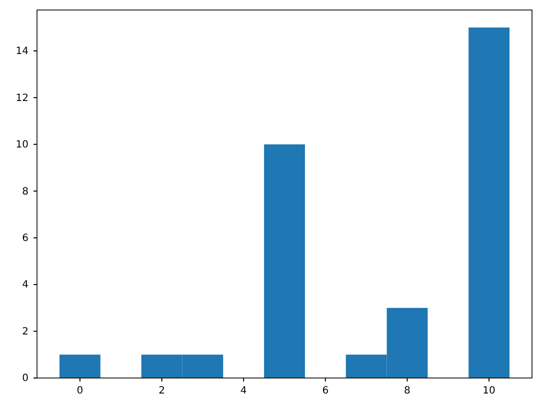 The width and height of the screenshot is (543, 413). Describe the element at coordinates (25, 192) in the screenshot. I see `y-tick-label: 8` at that location.